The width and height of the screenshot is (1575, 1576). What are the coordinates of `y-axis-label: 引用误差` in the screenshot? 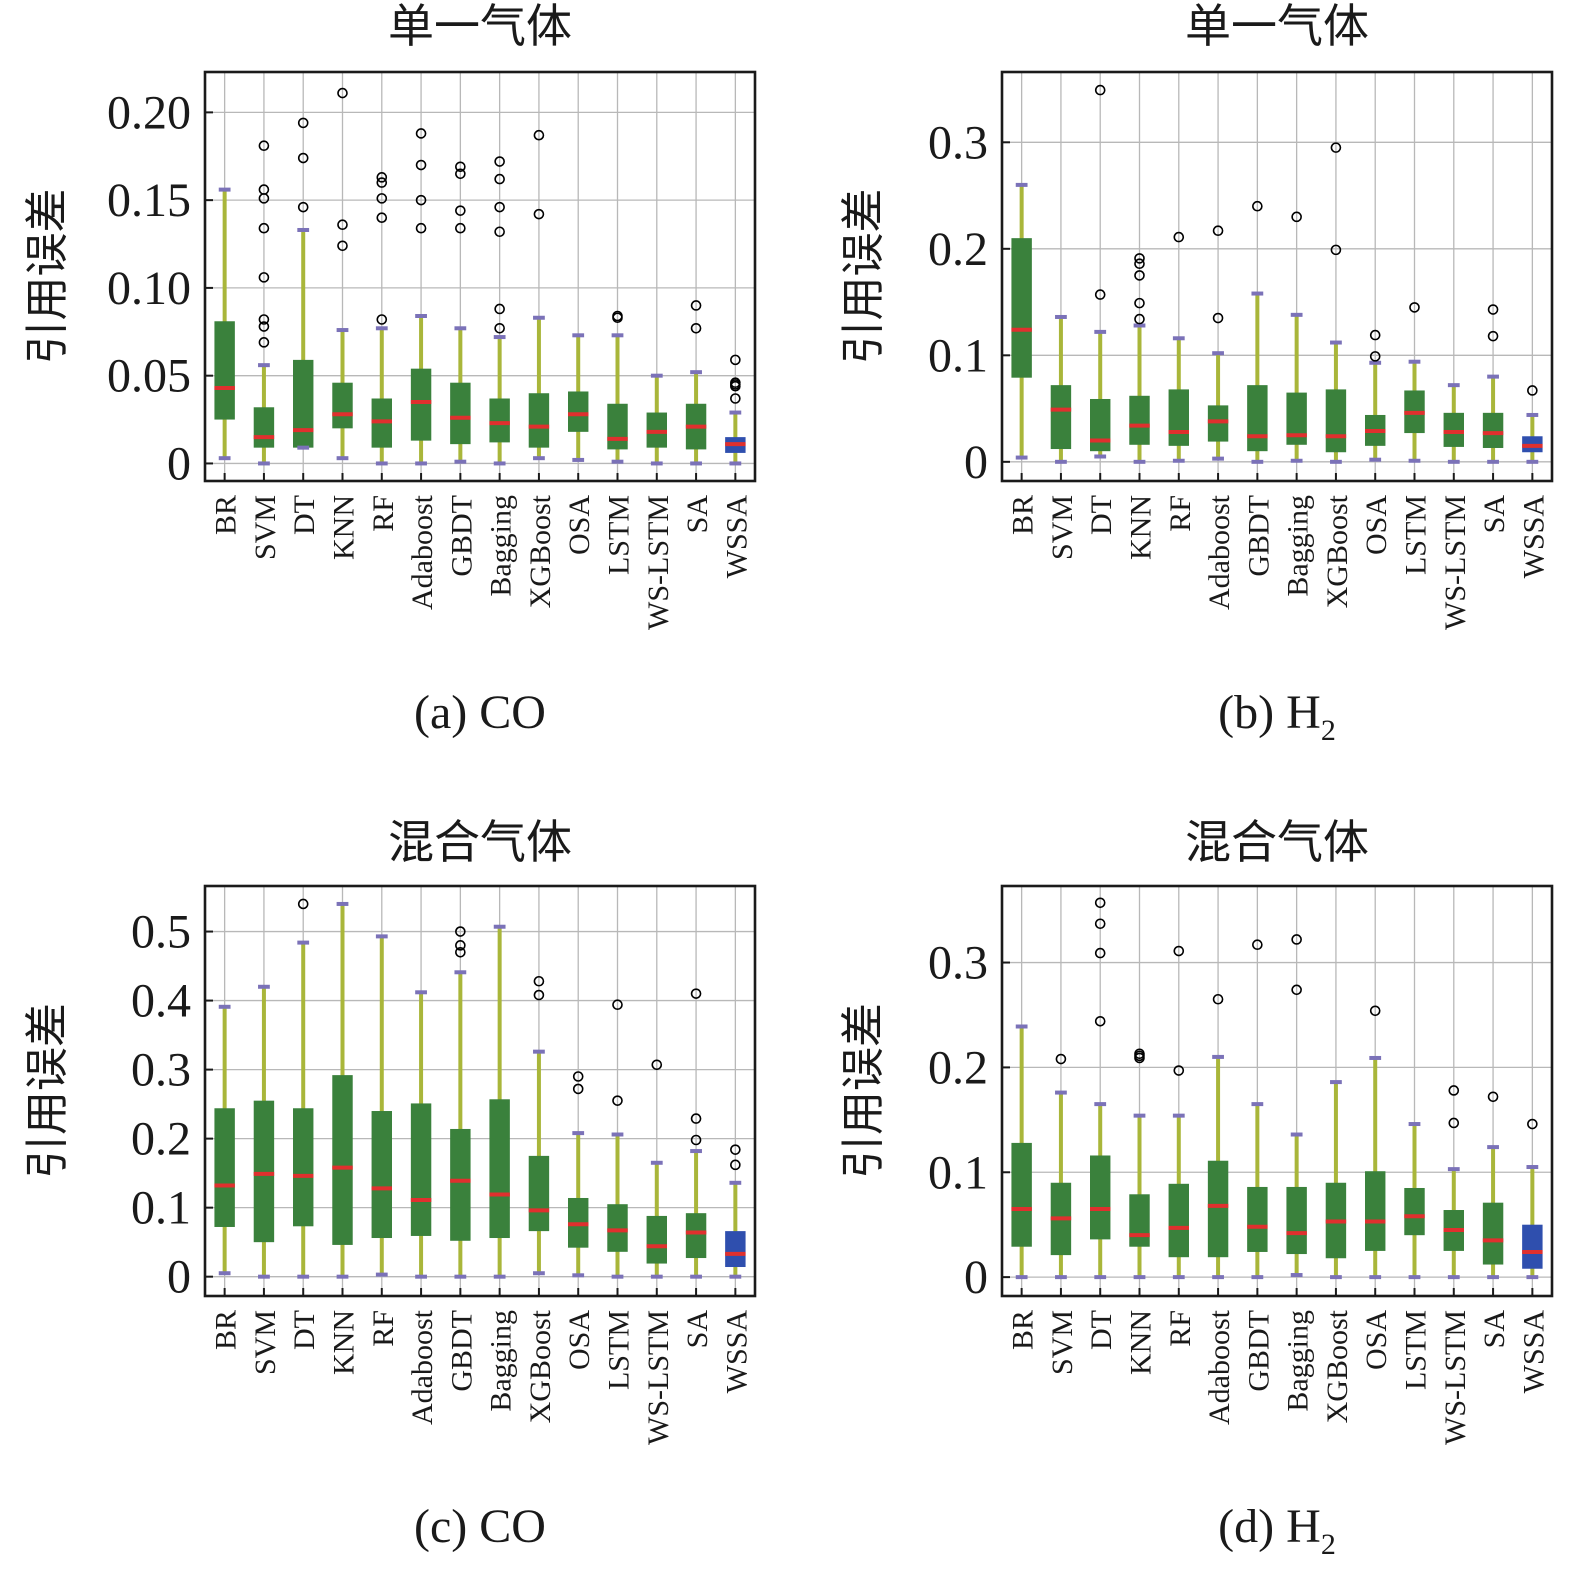 It's located at (47, 1091).